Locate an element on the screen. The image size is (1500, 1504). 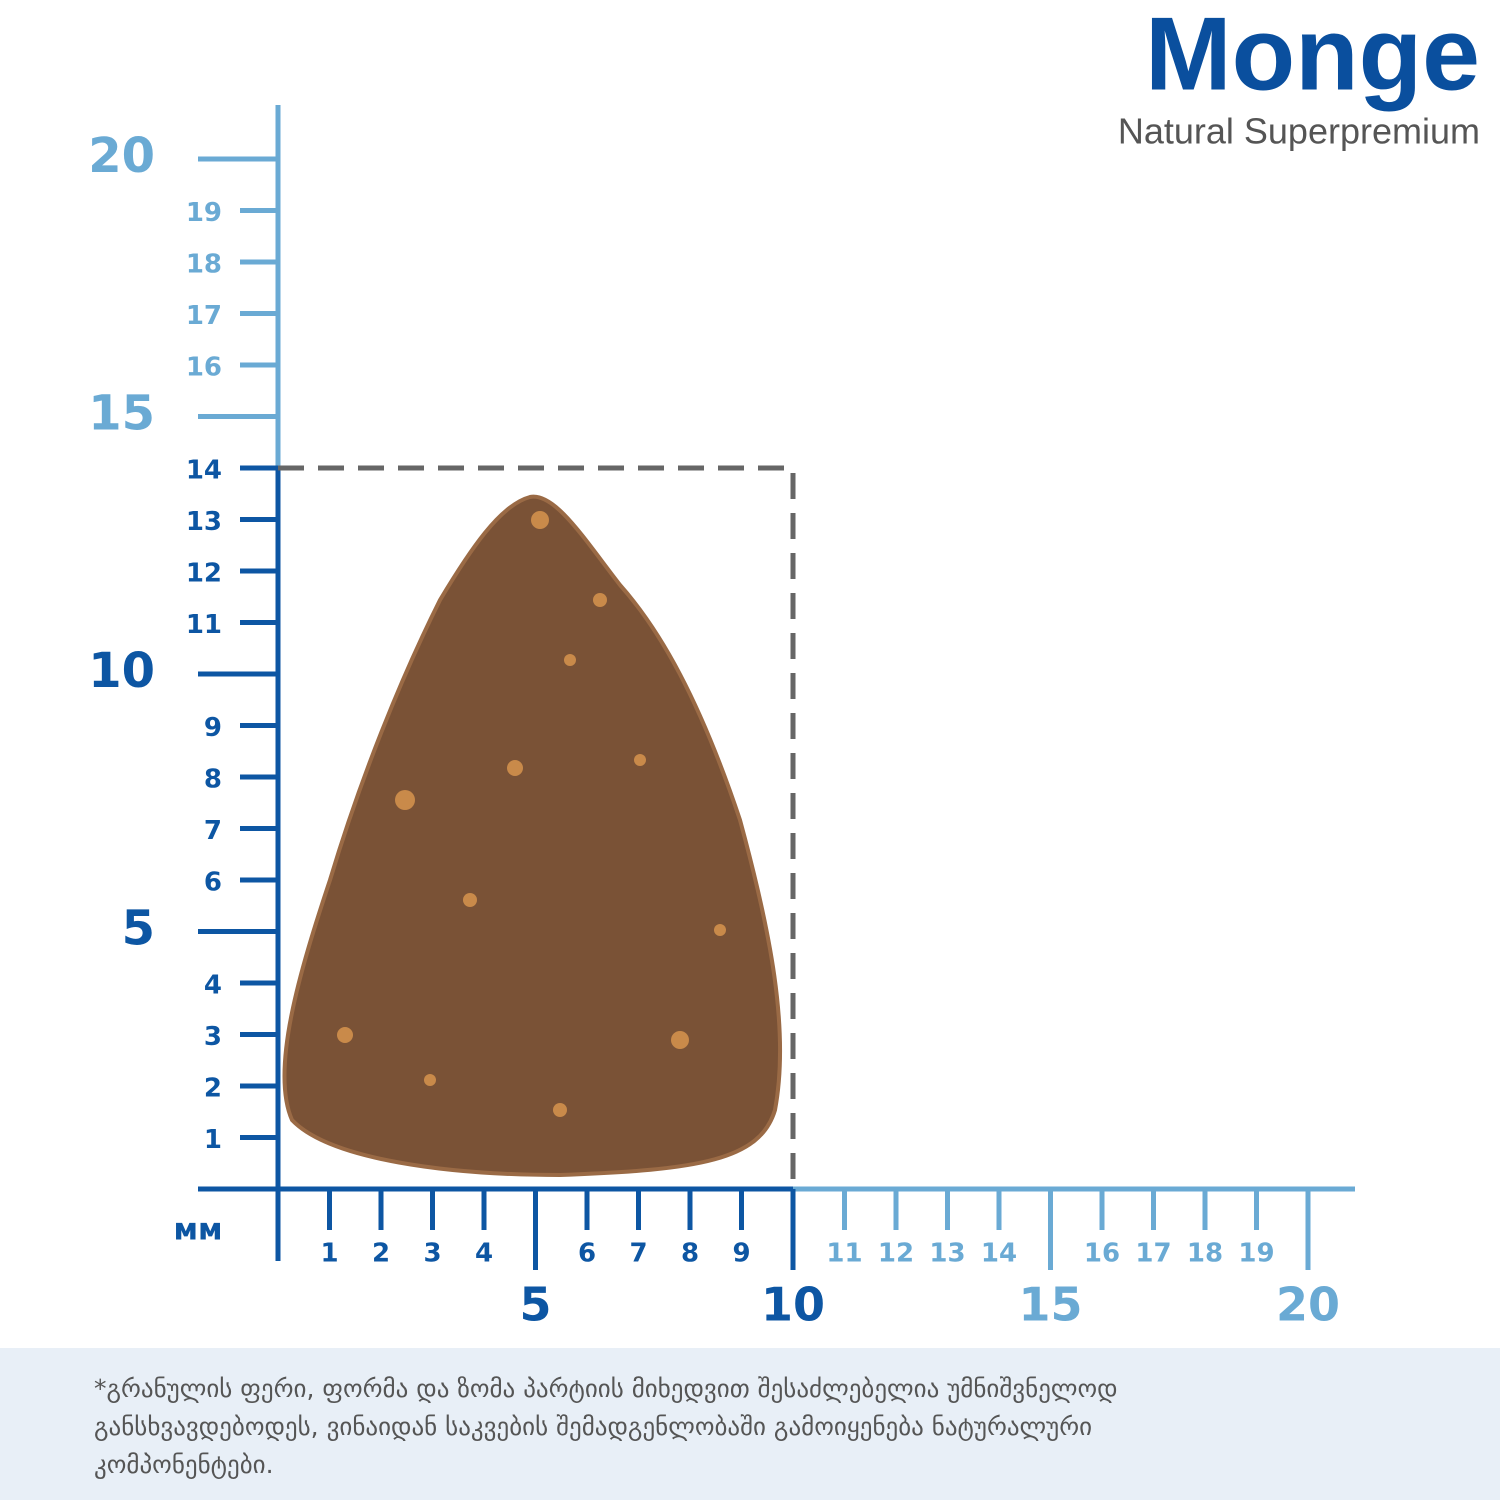
y-tick-label: 11 is located at coordinates (204, 625).